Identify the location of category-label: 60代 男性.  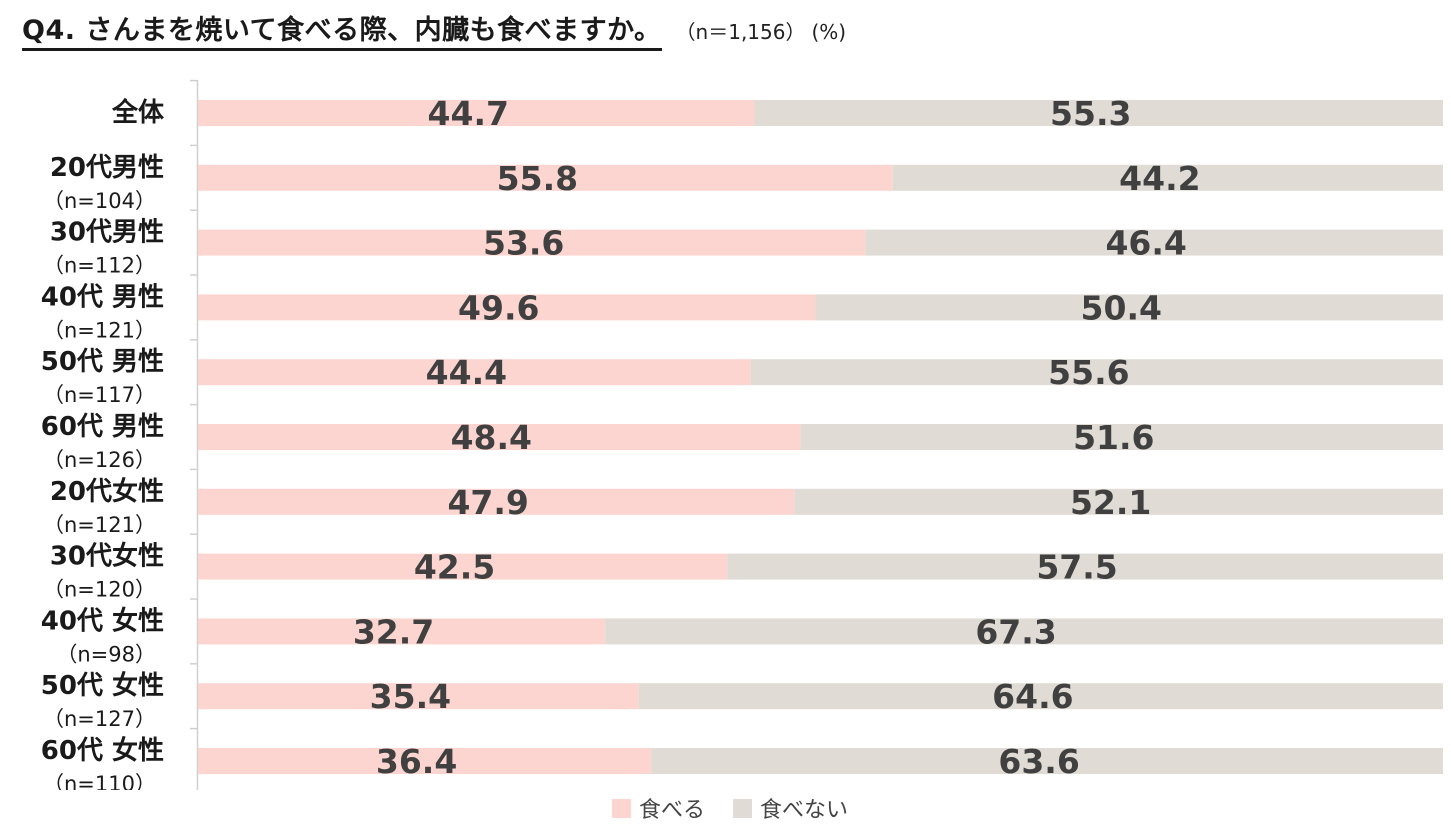
(102, 427).